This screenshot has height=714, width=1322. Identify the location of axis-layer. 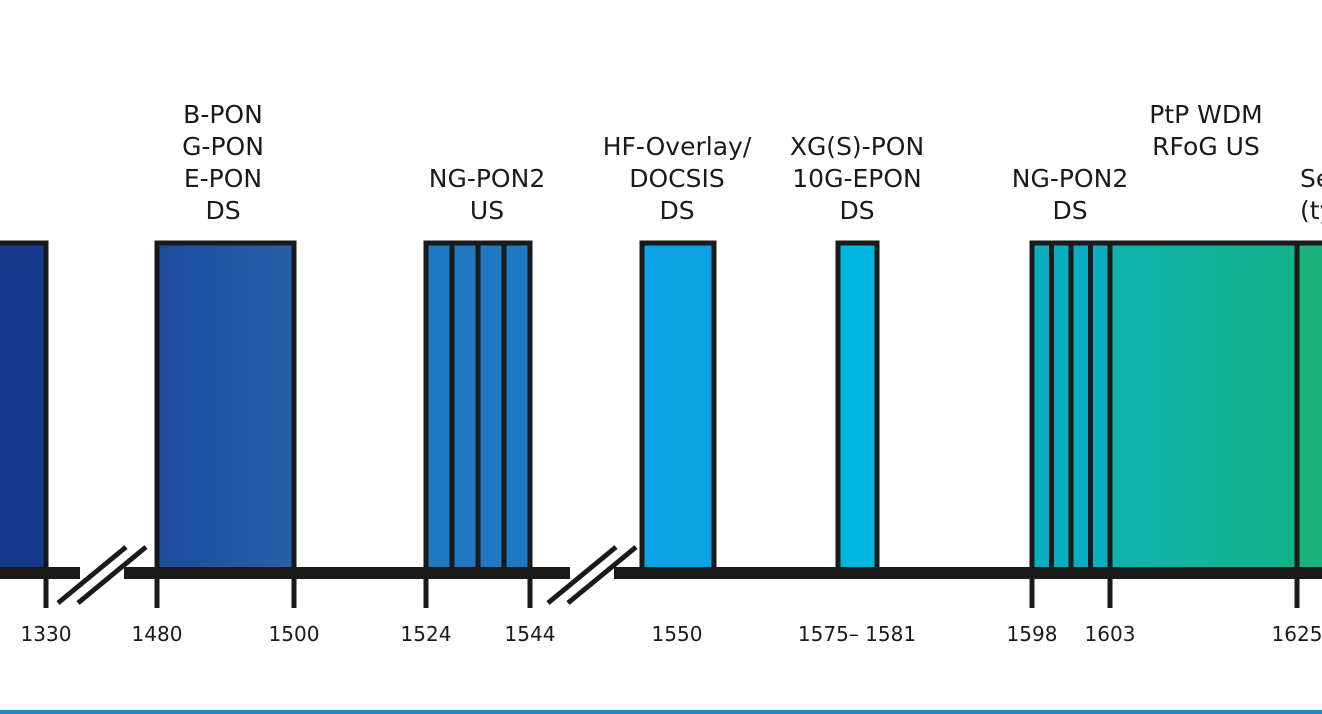
(661, 576).